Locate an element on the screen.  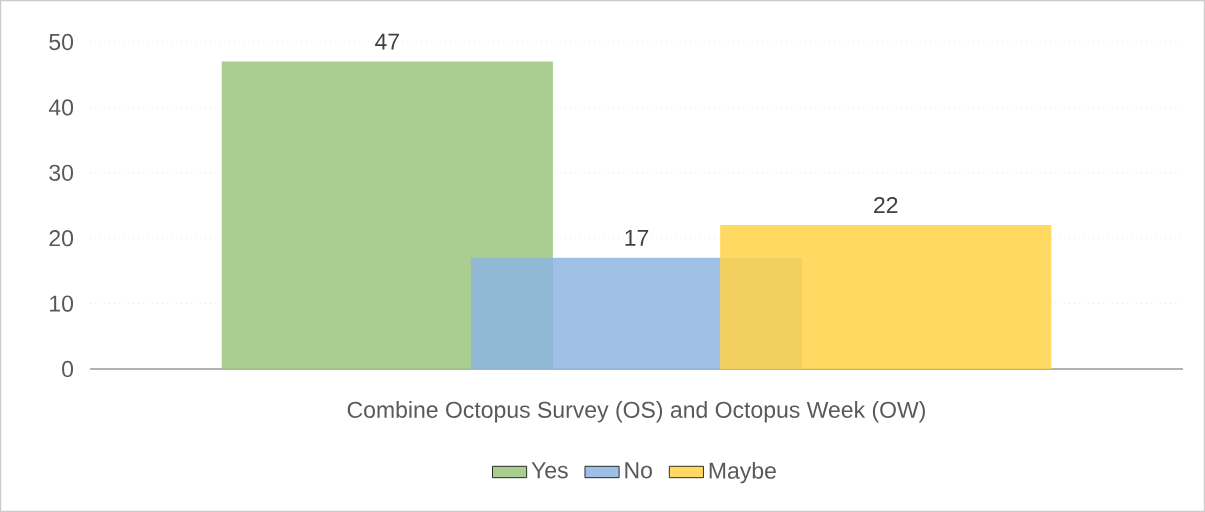
legend-label: Yes is located at coordinates (549, 470).